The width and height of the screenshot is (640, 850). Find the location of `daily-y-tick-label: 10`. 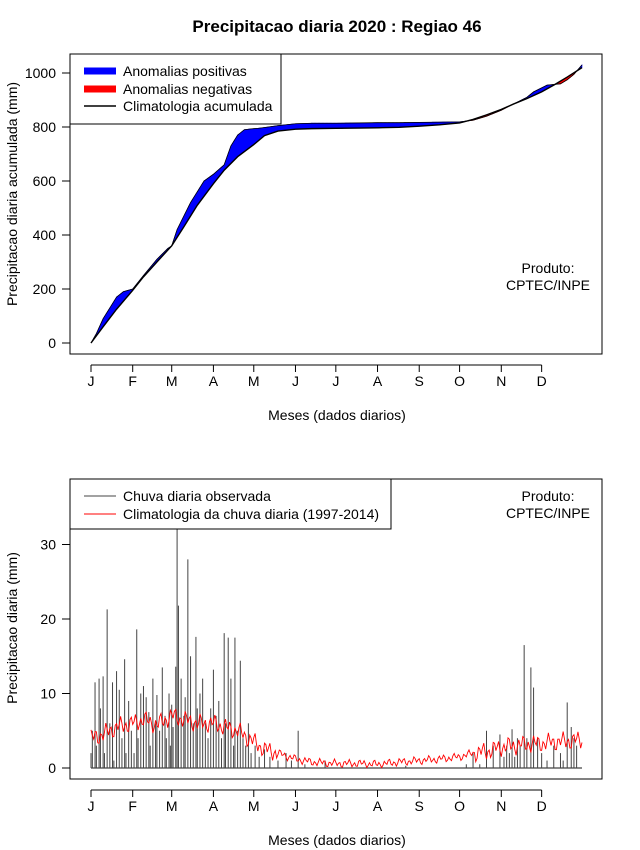

daily-y-tick-label: 10 is located at coordinates (48, 694).